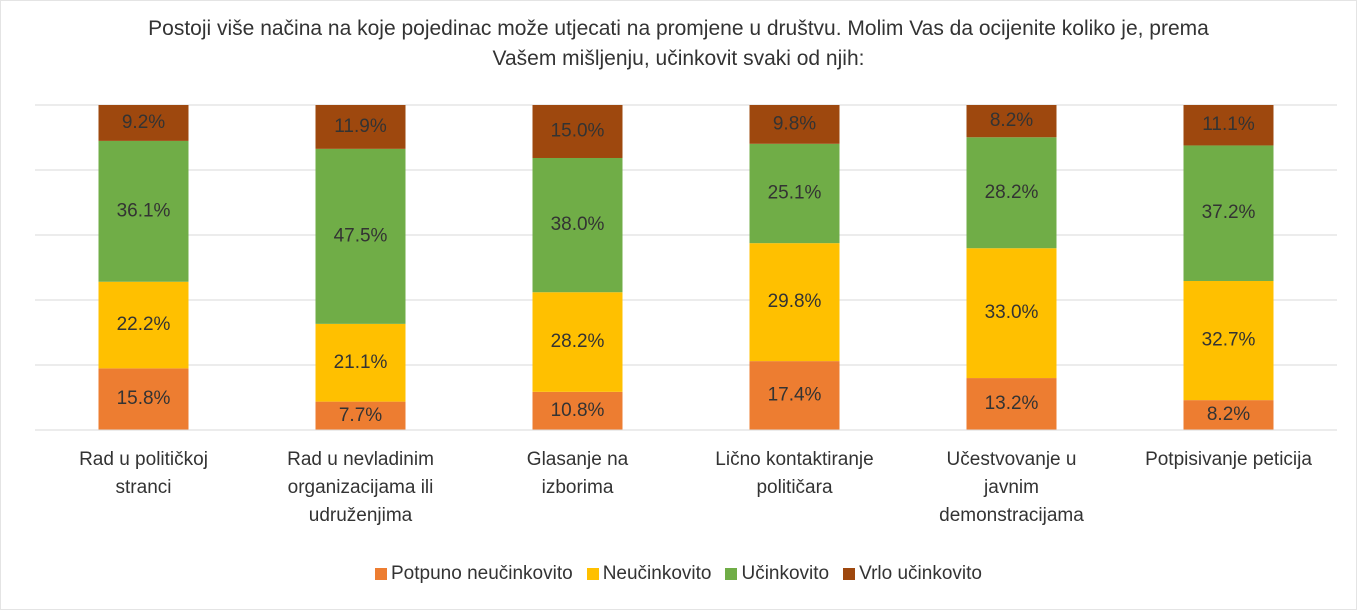 The width and height of the screenshot is (1357, 610). Describe the element at coordinates (1228, 459) in the screenshot. I see `x-tick-label: Potpisivanje peticija` at that location.